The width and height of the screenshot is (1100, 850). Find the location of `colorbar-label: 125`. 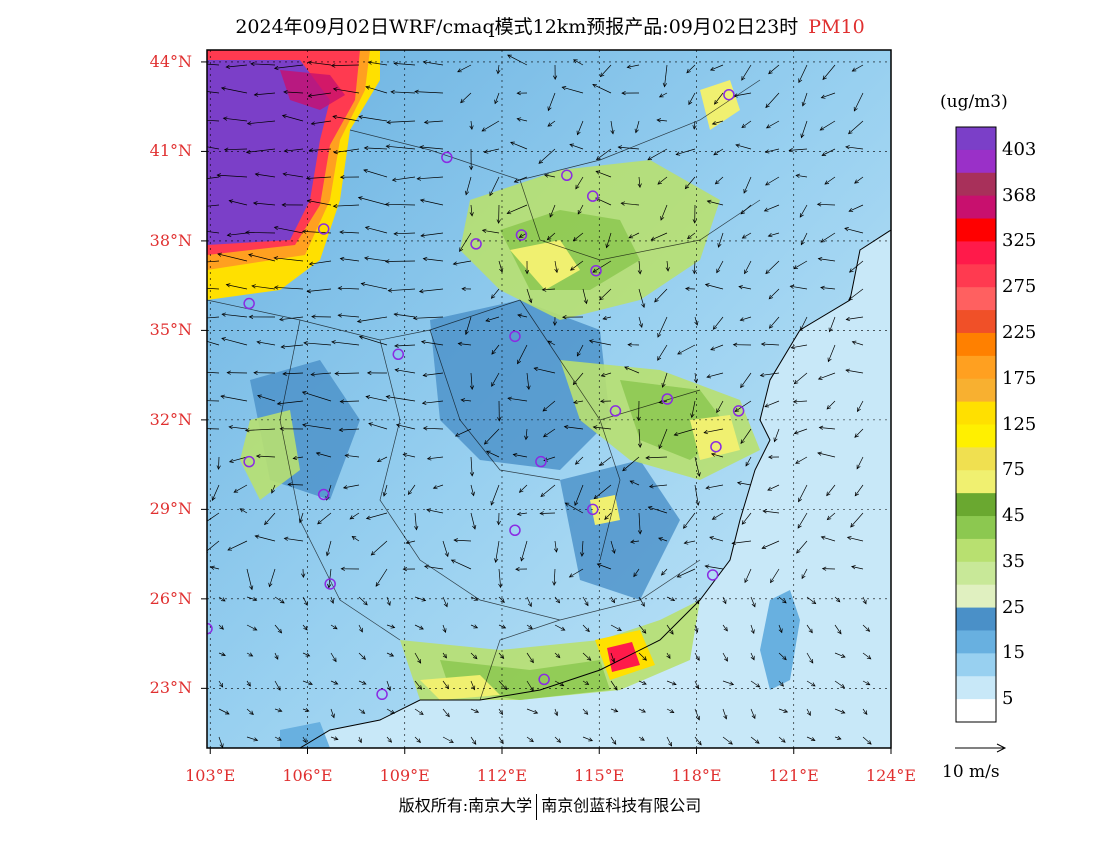

colorbar-label: 125 is located at coordinates (1019, 424).